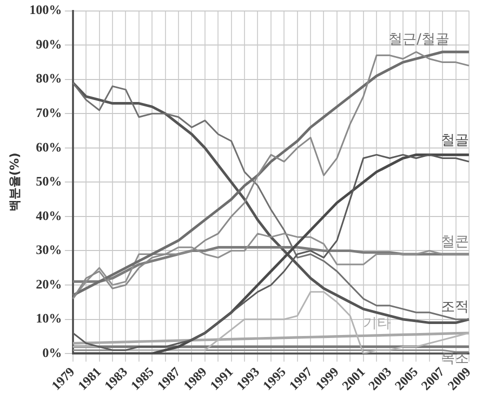 Image resolution: width=483 pixels, height=401 pixels. What do you see at coordinates (454, 306) in the screenshot?
I see `series-label: 조적` at bounding box center [454, 306].